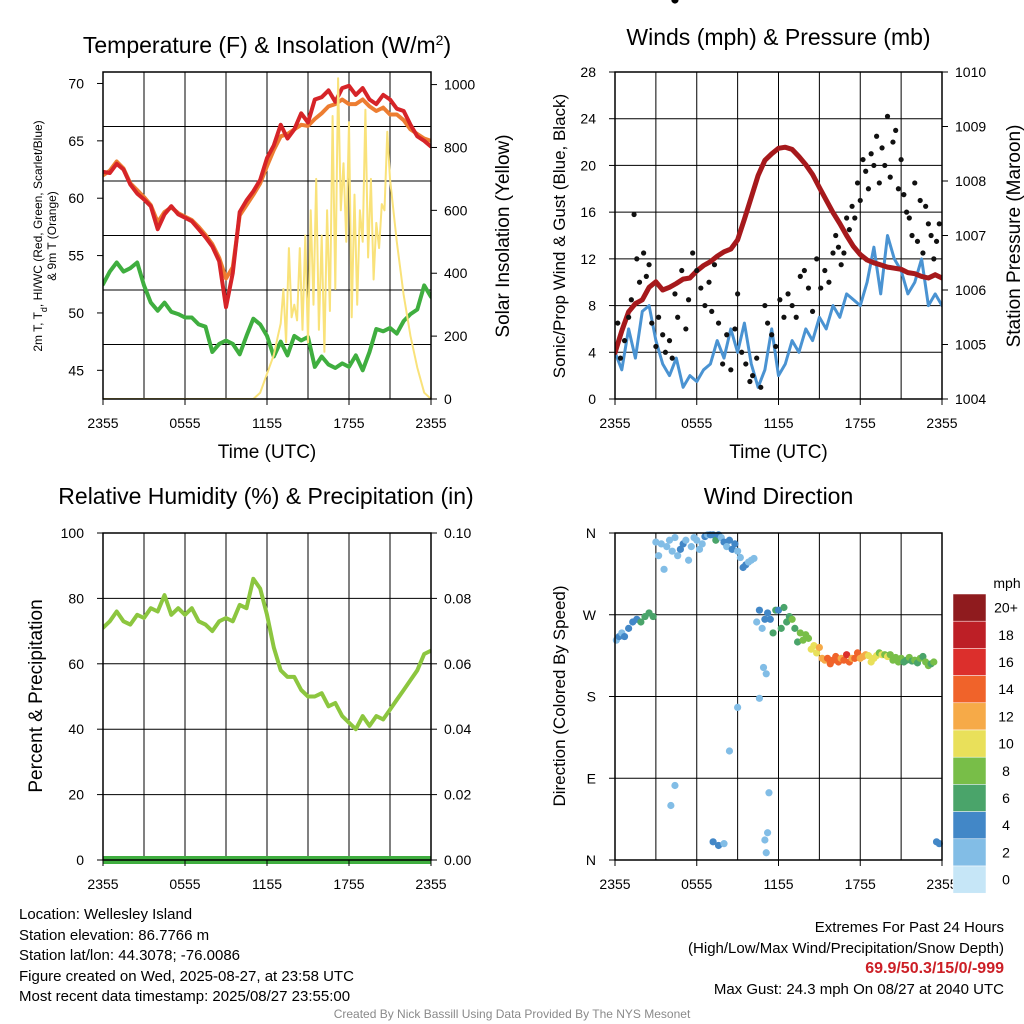  Describe the element at coordinates (591, 697) in the screenshot. I see `y-tick-label: S` at that location.